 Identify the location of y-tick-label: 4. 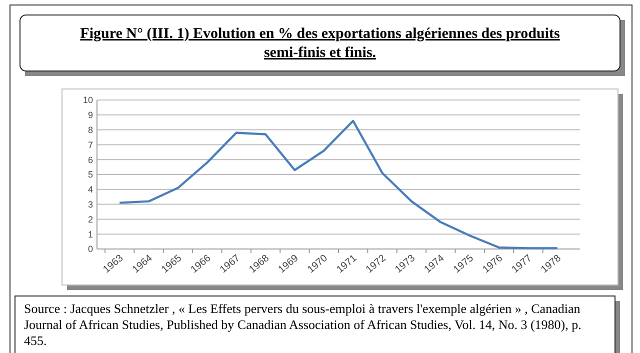
(90, 189).